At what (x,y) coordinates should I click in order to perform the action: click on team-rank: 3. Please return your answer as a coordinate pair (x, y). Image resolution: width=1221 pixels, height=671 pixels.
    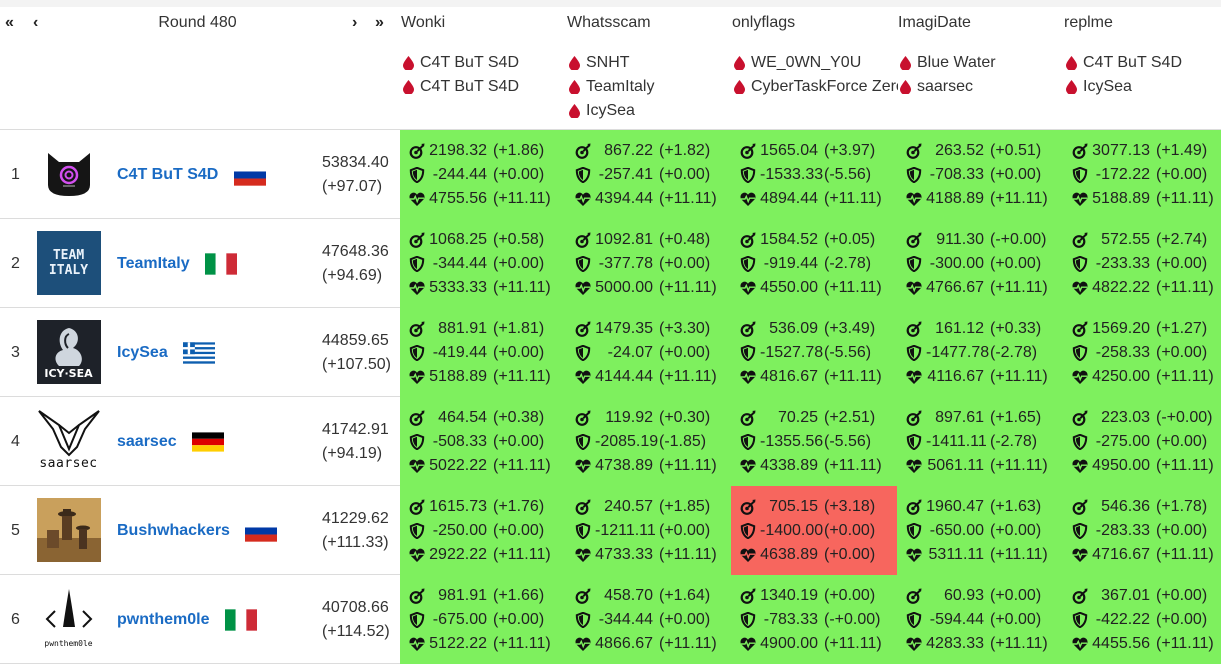
    Looking at the image, I should click on (15, 352).